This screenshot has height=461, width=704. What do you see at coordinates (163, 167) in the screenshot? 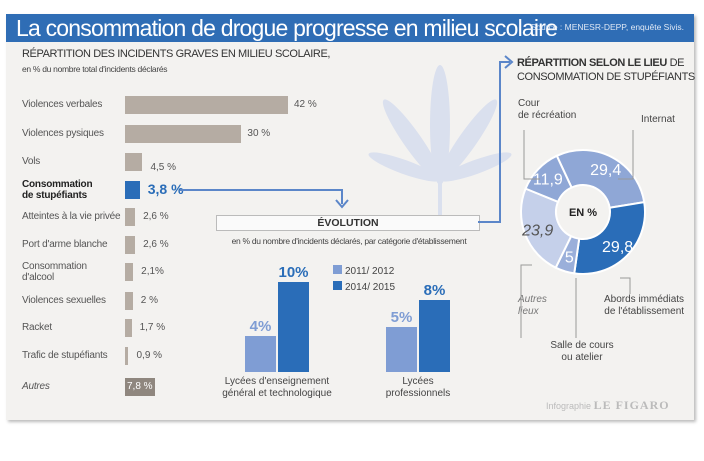
I see `bar-value: 4,5 %` at bounding box center [163, 167].